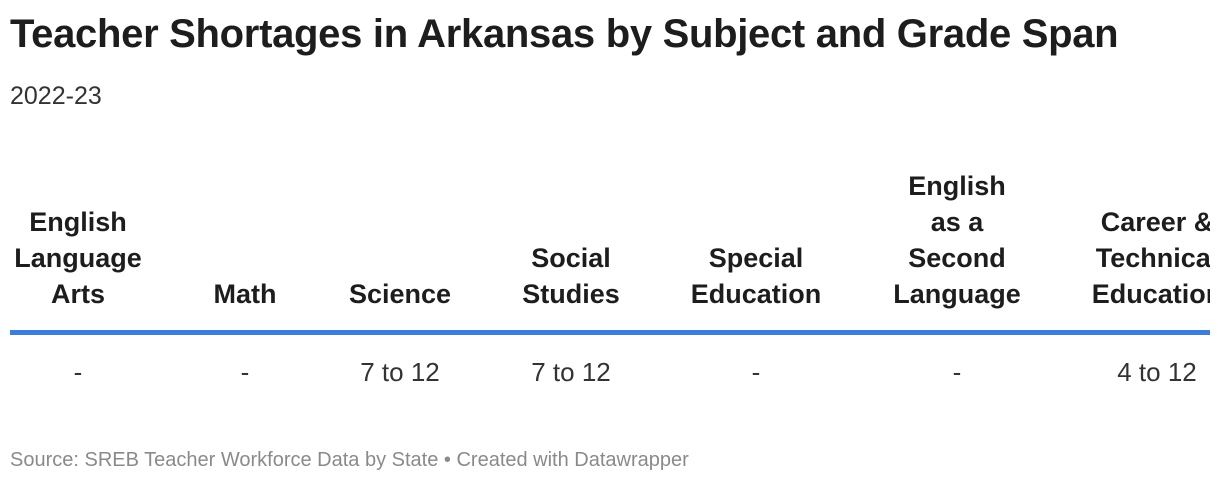 This screenshot has height=484, width=1220. Describe the element at coordinates (957, 240) in the screenshot. I see `column-header-text: English as a Second Language` at that location.